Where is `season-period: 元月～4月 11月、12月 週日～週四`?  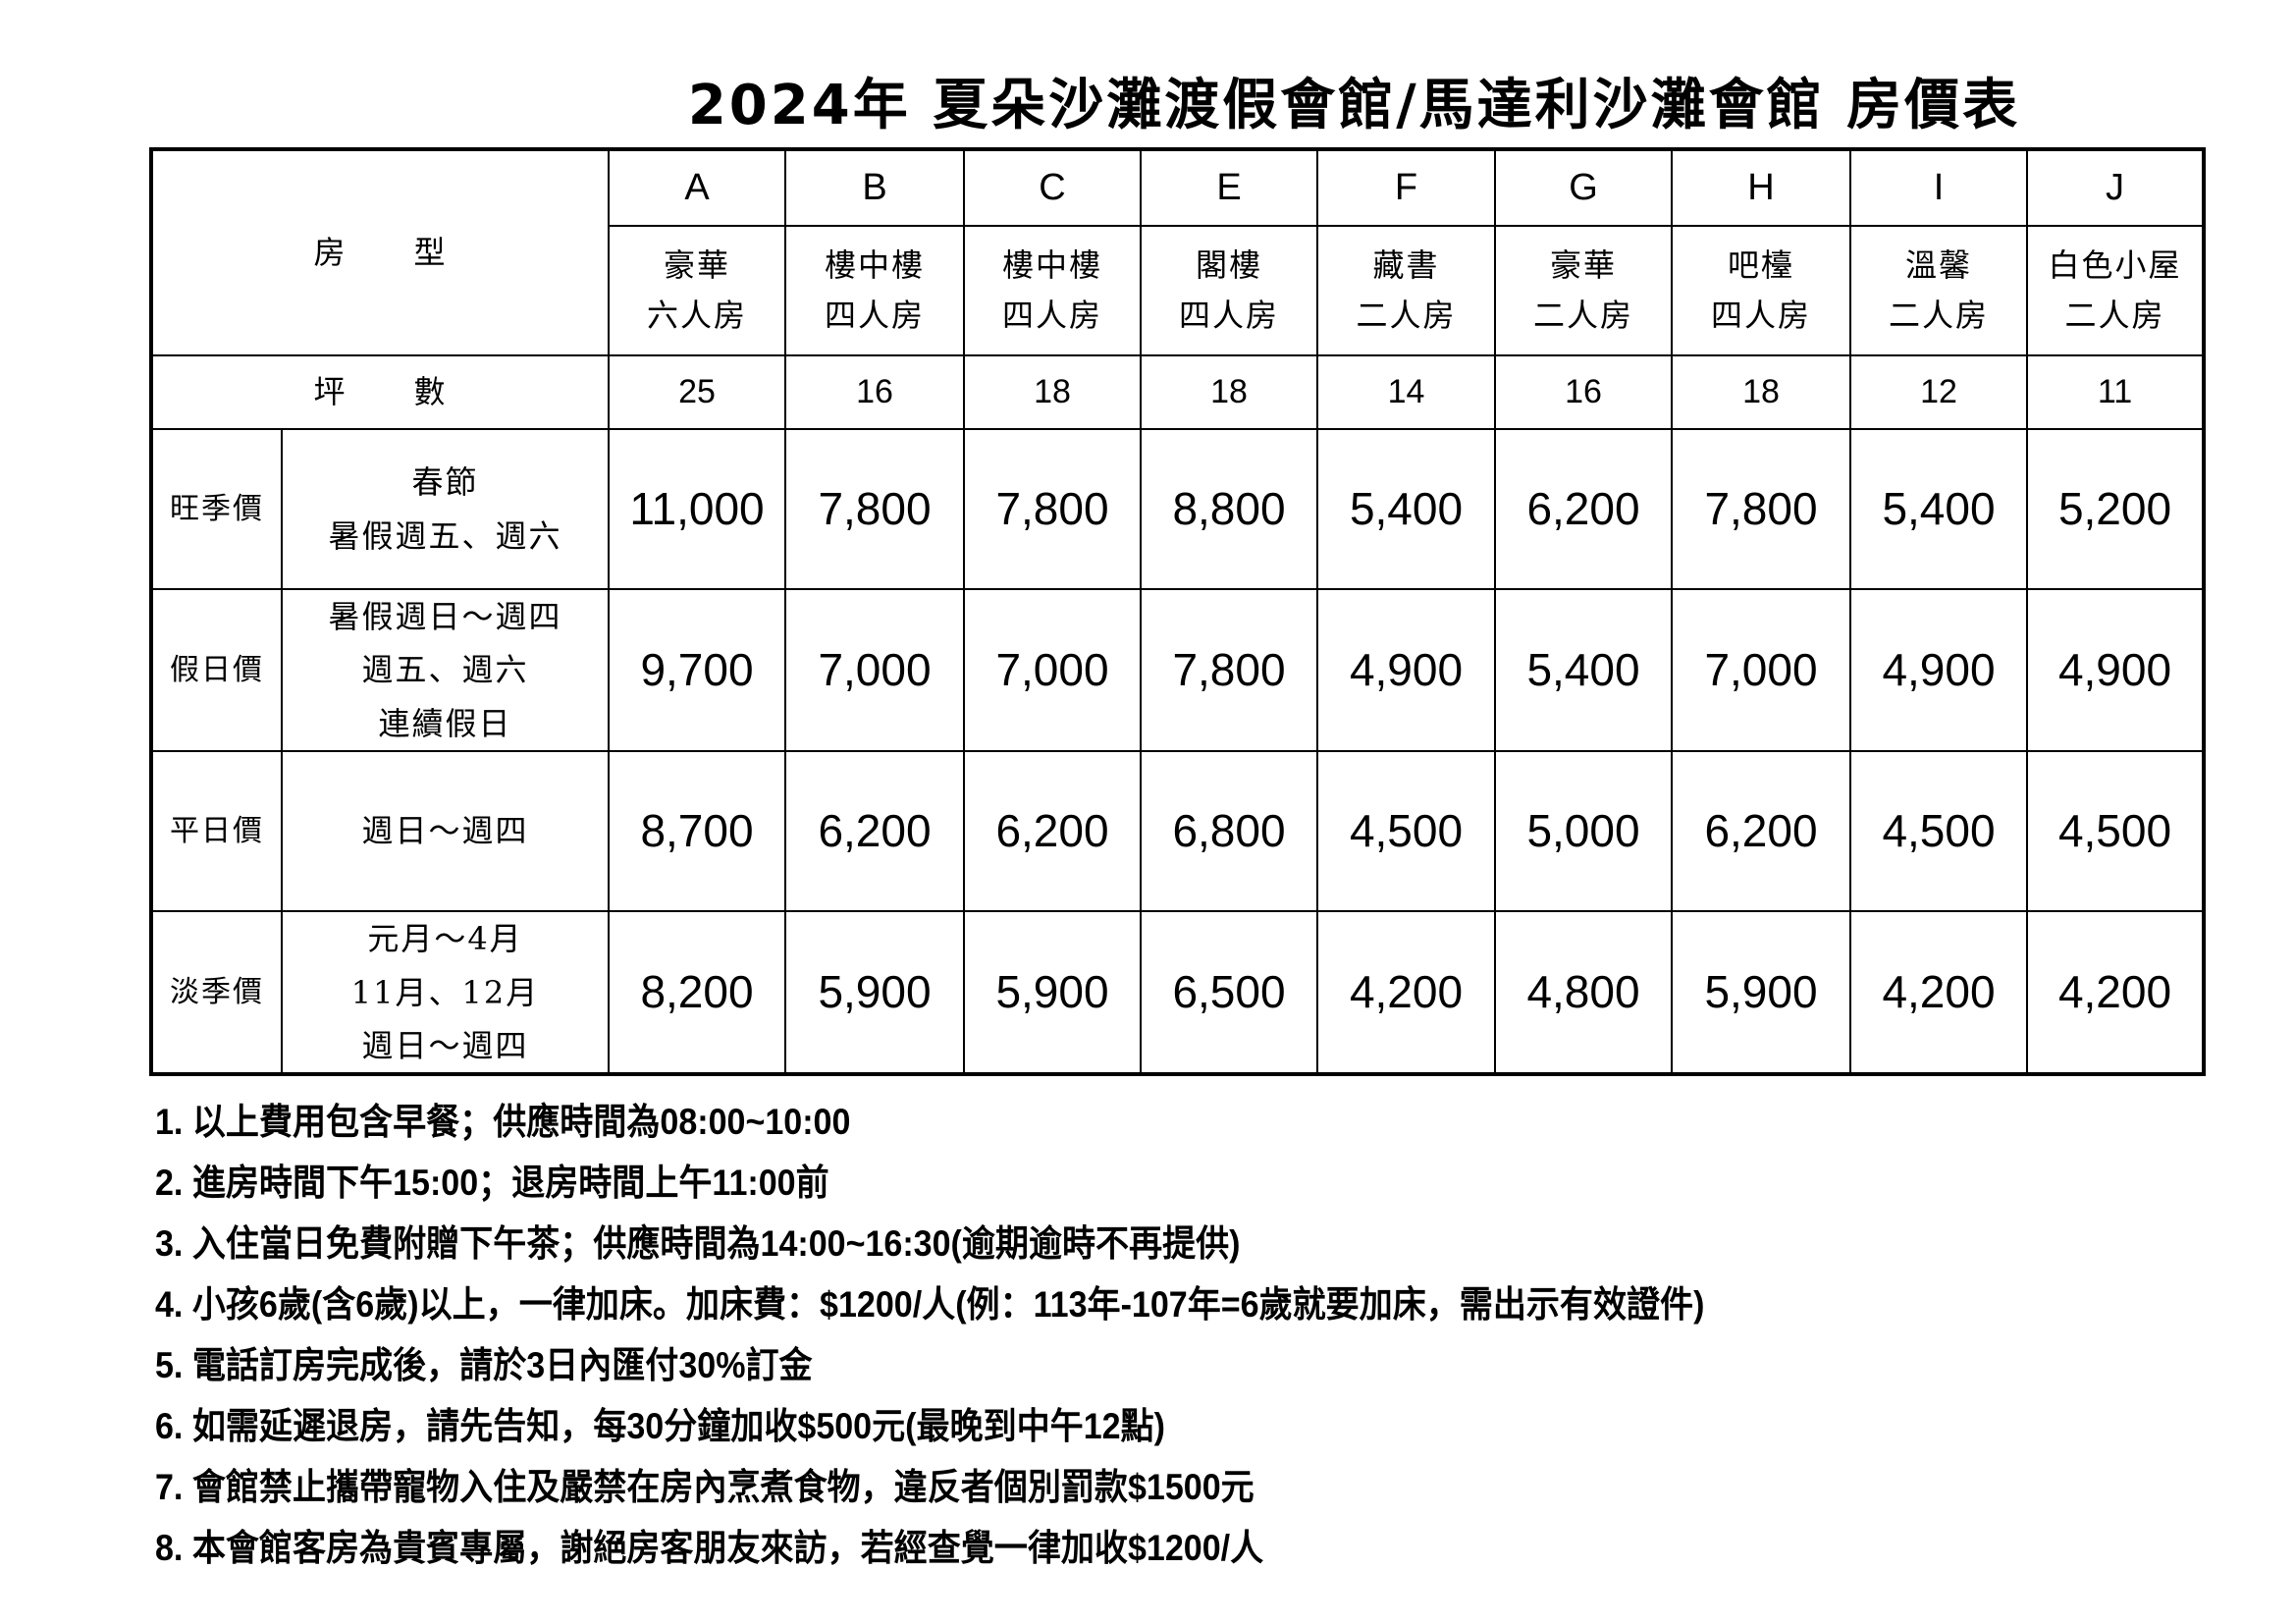 season-period: 元月～4月 11月、12月 週日～週四 is located at coordinates (445, 993).